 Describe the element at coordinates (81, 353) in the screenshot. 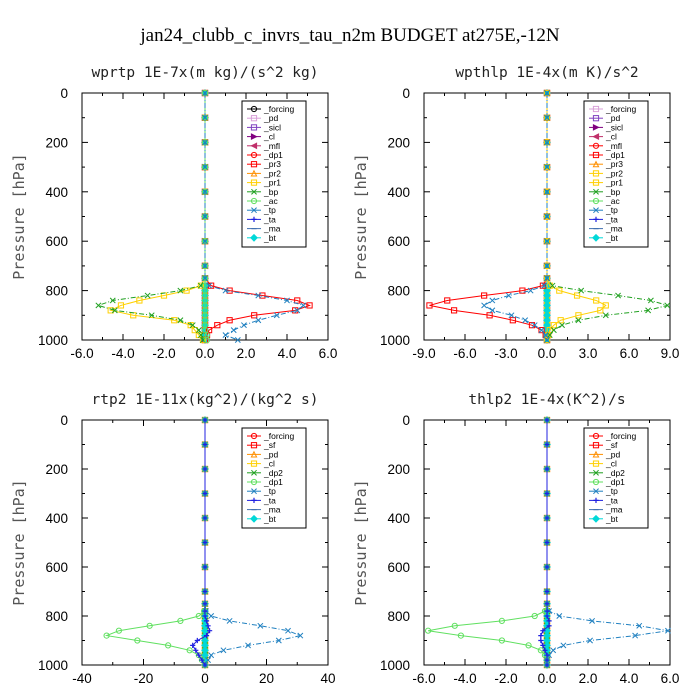

I see `x-tick-label: -6.0` at that location.